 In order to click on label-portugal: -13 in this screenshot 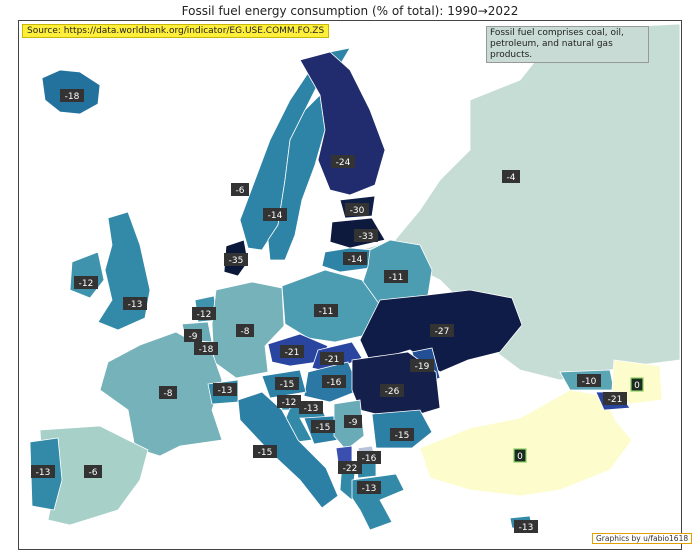, I will do `click(43, 471)`.